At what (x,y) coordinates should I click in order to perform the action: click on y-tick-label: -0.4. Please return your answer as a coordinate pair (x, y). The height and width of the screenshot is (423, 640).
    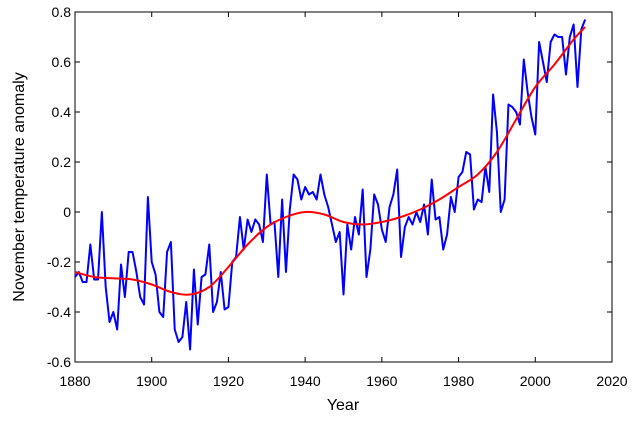
    Looking at the image, I should click on (59, 312).